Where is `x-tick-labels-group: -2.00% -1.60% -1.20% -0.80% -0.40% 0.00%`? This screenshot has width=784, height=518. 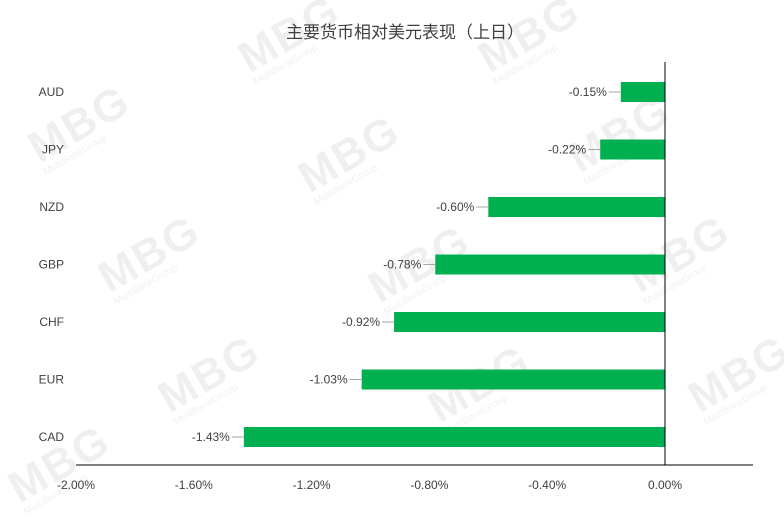 x-tick-labels-group: -2.00% -1.60% -1.20% -0.80% -0.40% 0.00% is located at coordinates (369, 485).